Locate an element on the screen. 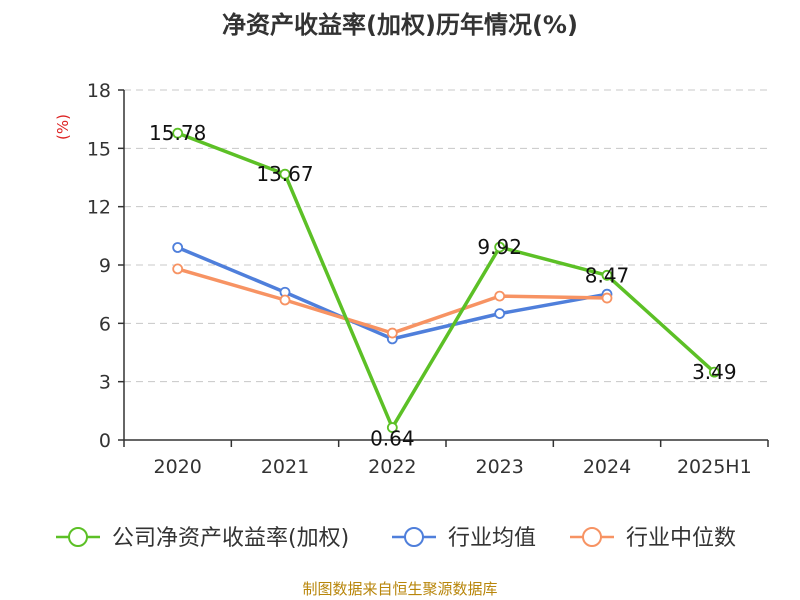 The width and height of the screenshot is (800, 600). y-tick-label: 12 is located at coordinates (99, 208).